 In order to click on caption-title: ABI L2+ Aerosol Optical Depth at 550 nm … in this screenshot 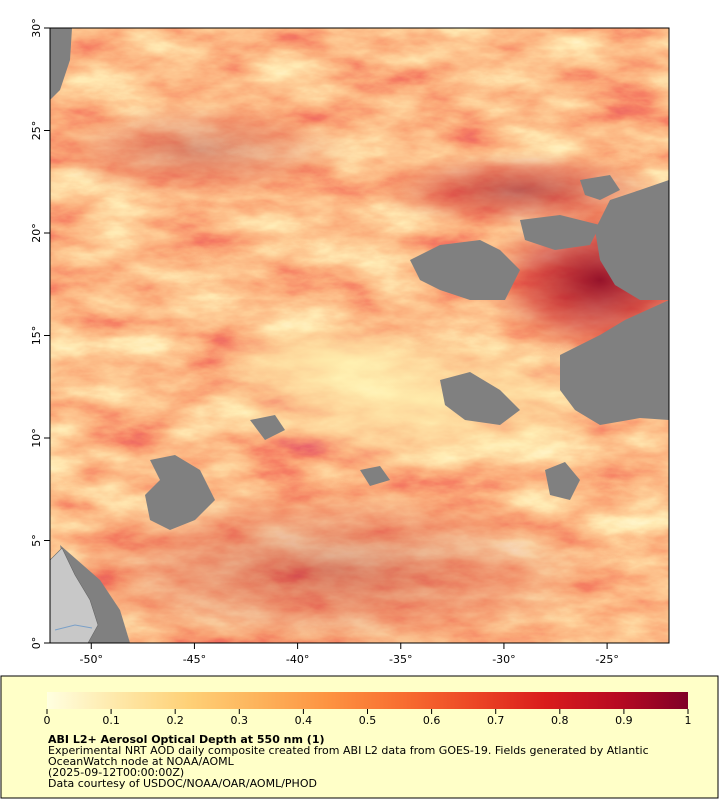, I will do `click(186, 739)`.